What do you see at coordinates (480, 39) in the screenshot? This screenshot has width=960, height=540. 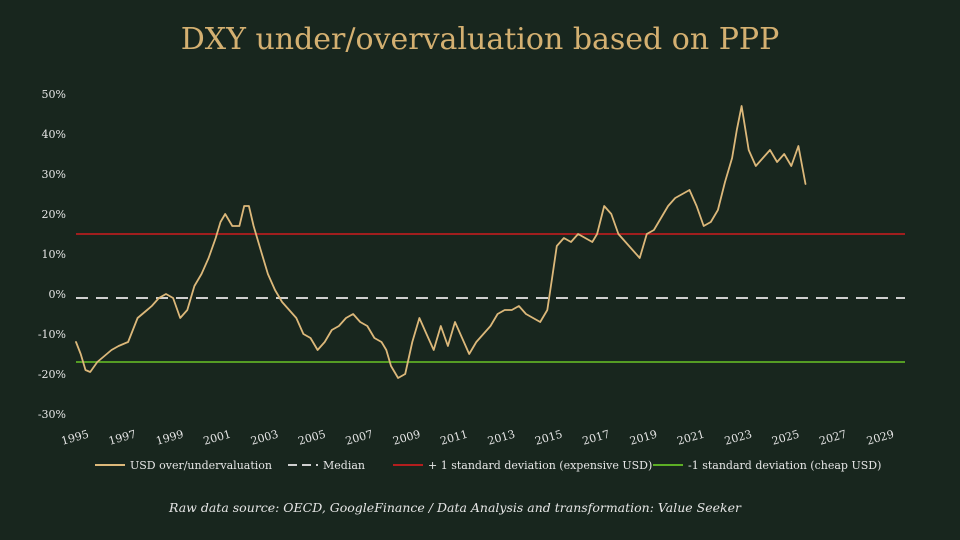 I see `chart-title: DXY under/overvaluation based on PPP` at bounding box center [480, 39].